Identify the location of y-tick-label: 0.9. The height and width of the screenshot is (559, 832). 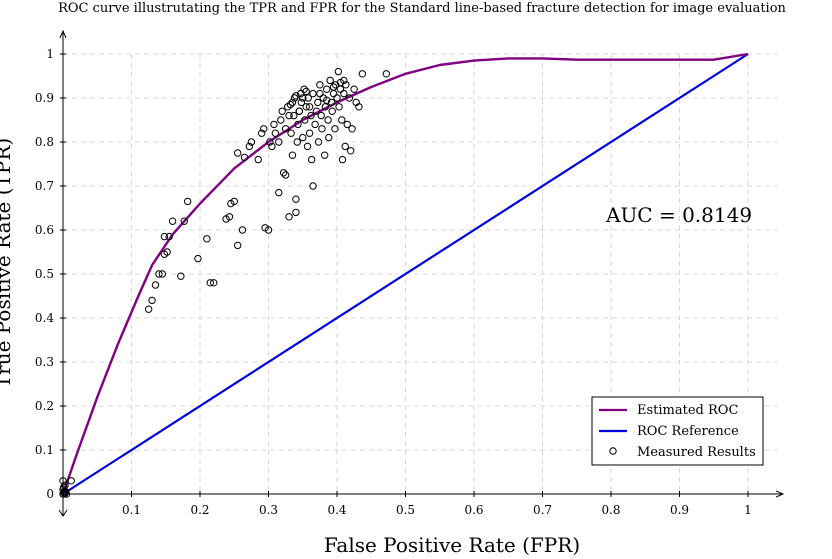
(44, 98).